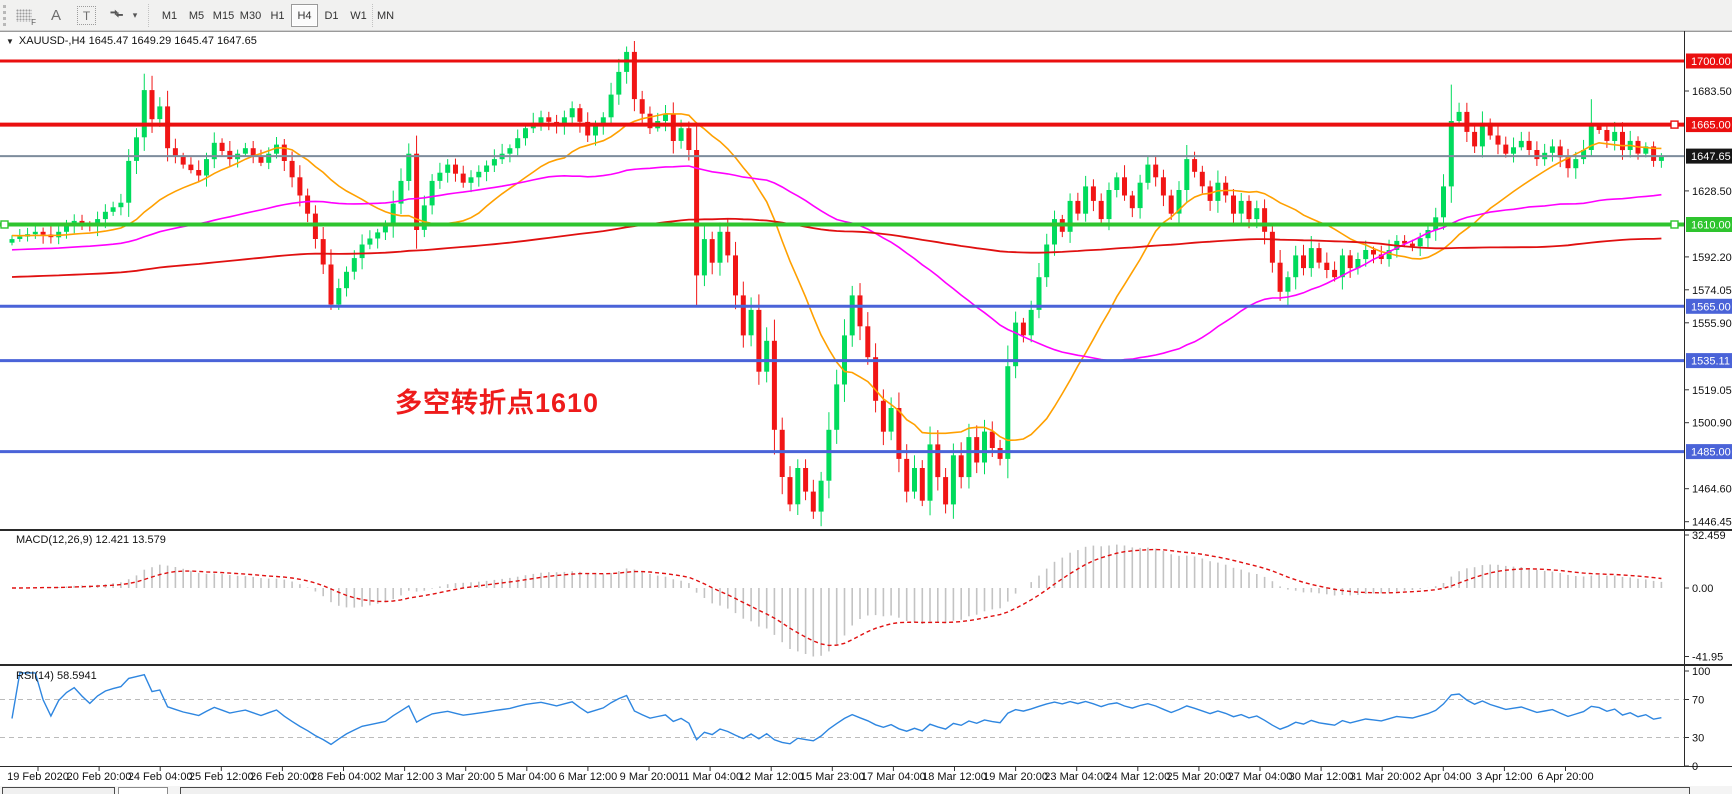  What do you see at coordinates (465, 777) in the screenshot?
I see `svg-text: 3 Mar 20:00` at bounding box center [465, 777].